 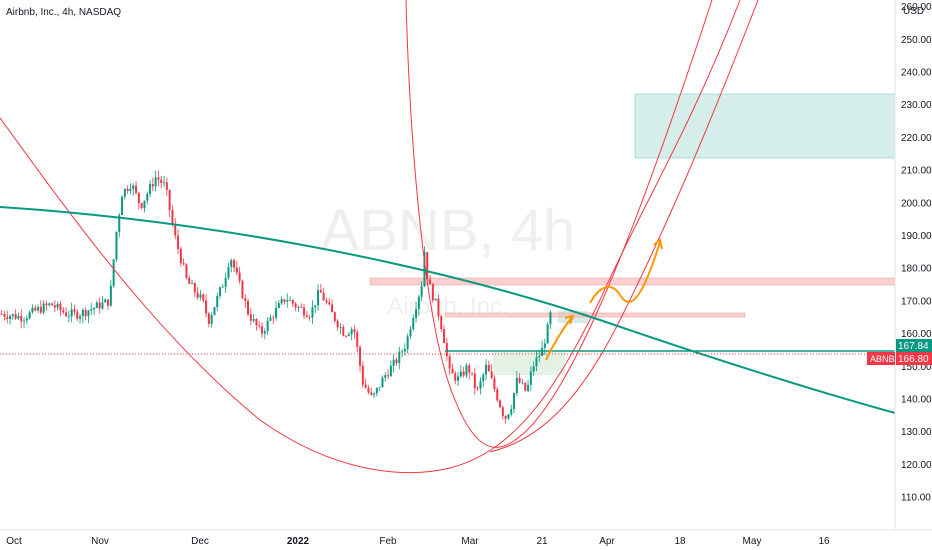 I want to click on y-tick-label: 220.00, so click(x=916, y=138).